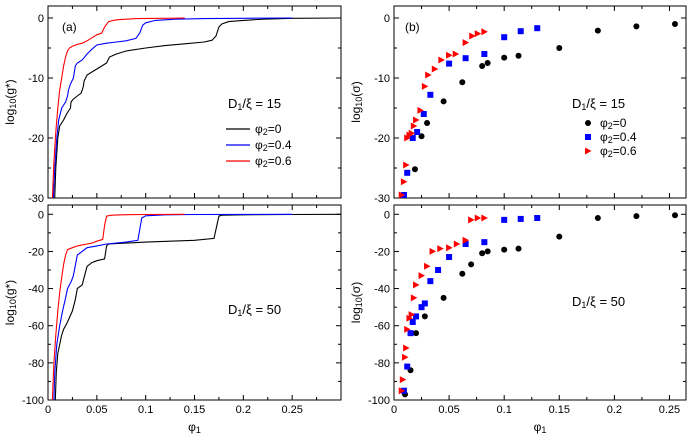 This screenshot has height=436, width=689. Describe the element at coordinates (36, 290) in the screenshot. I see `y-tick-label: -40` at that location.